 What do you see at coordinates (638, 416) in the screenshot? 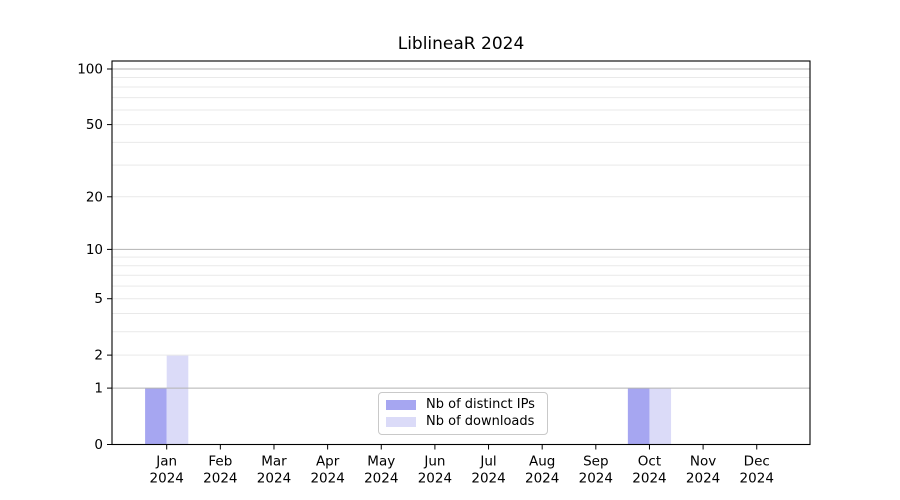
I see `bar-distinct-ips-oct` at bounding box center [638, 416].